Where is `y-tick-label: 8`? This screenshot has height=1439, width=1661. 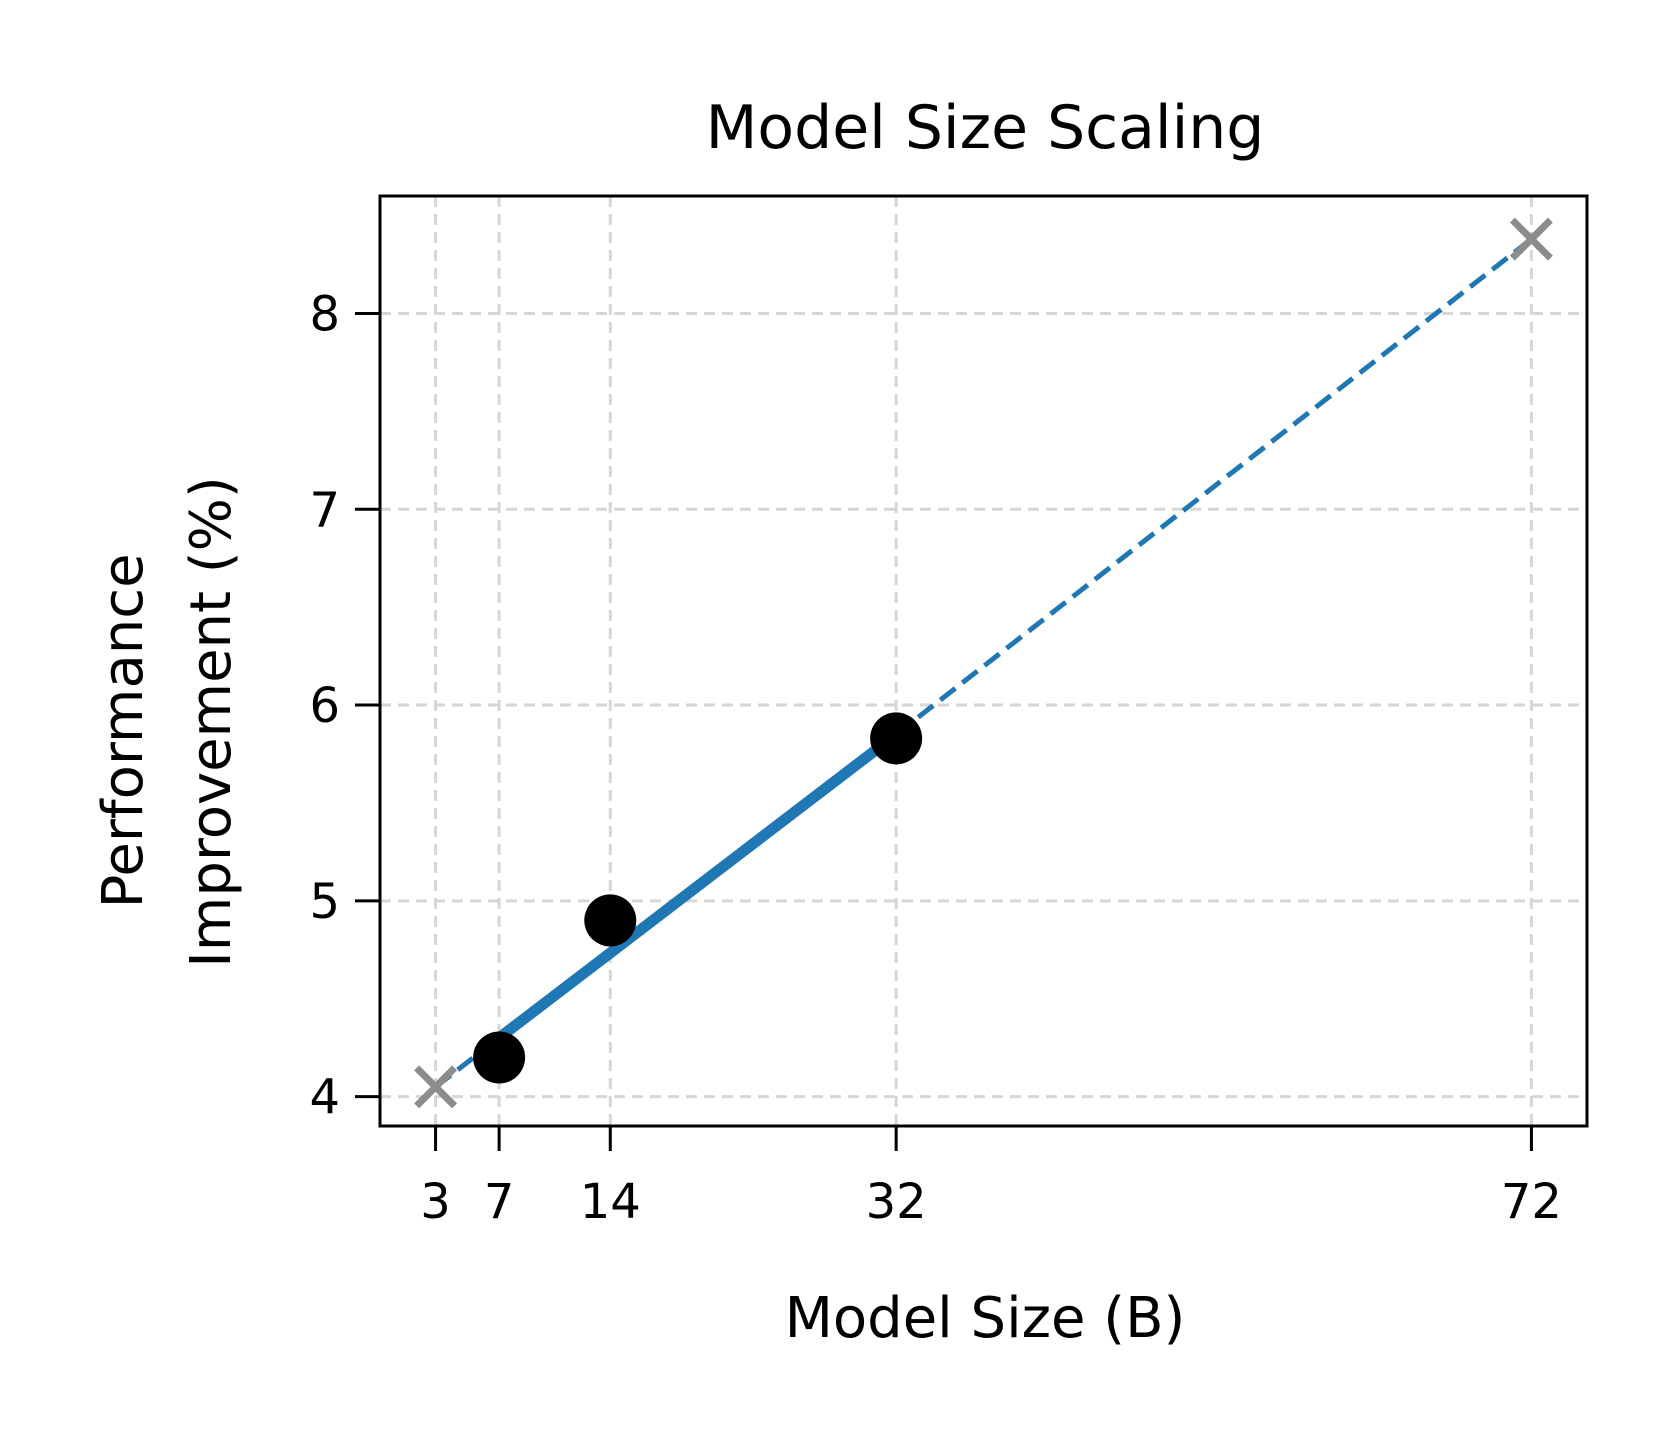 y-tick-label: 8 is located at coordinates (324, 314).